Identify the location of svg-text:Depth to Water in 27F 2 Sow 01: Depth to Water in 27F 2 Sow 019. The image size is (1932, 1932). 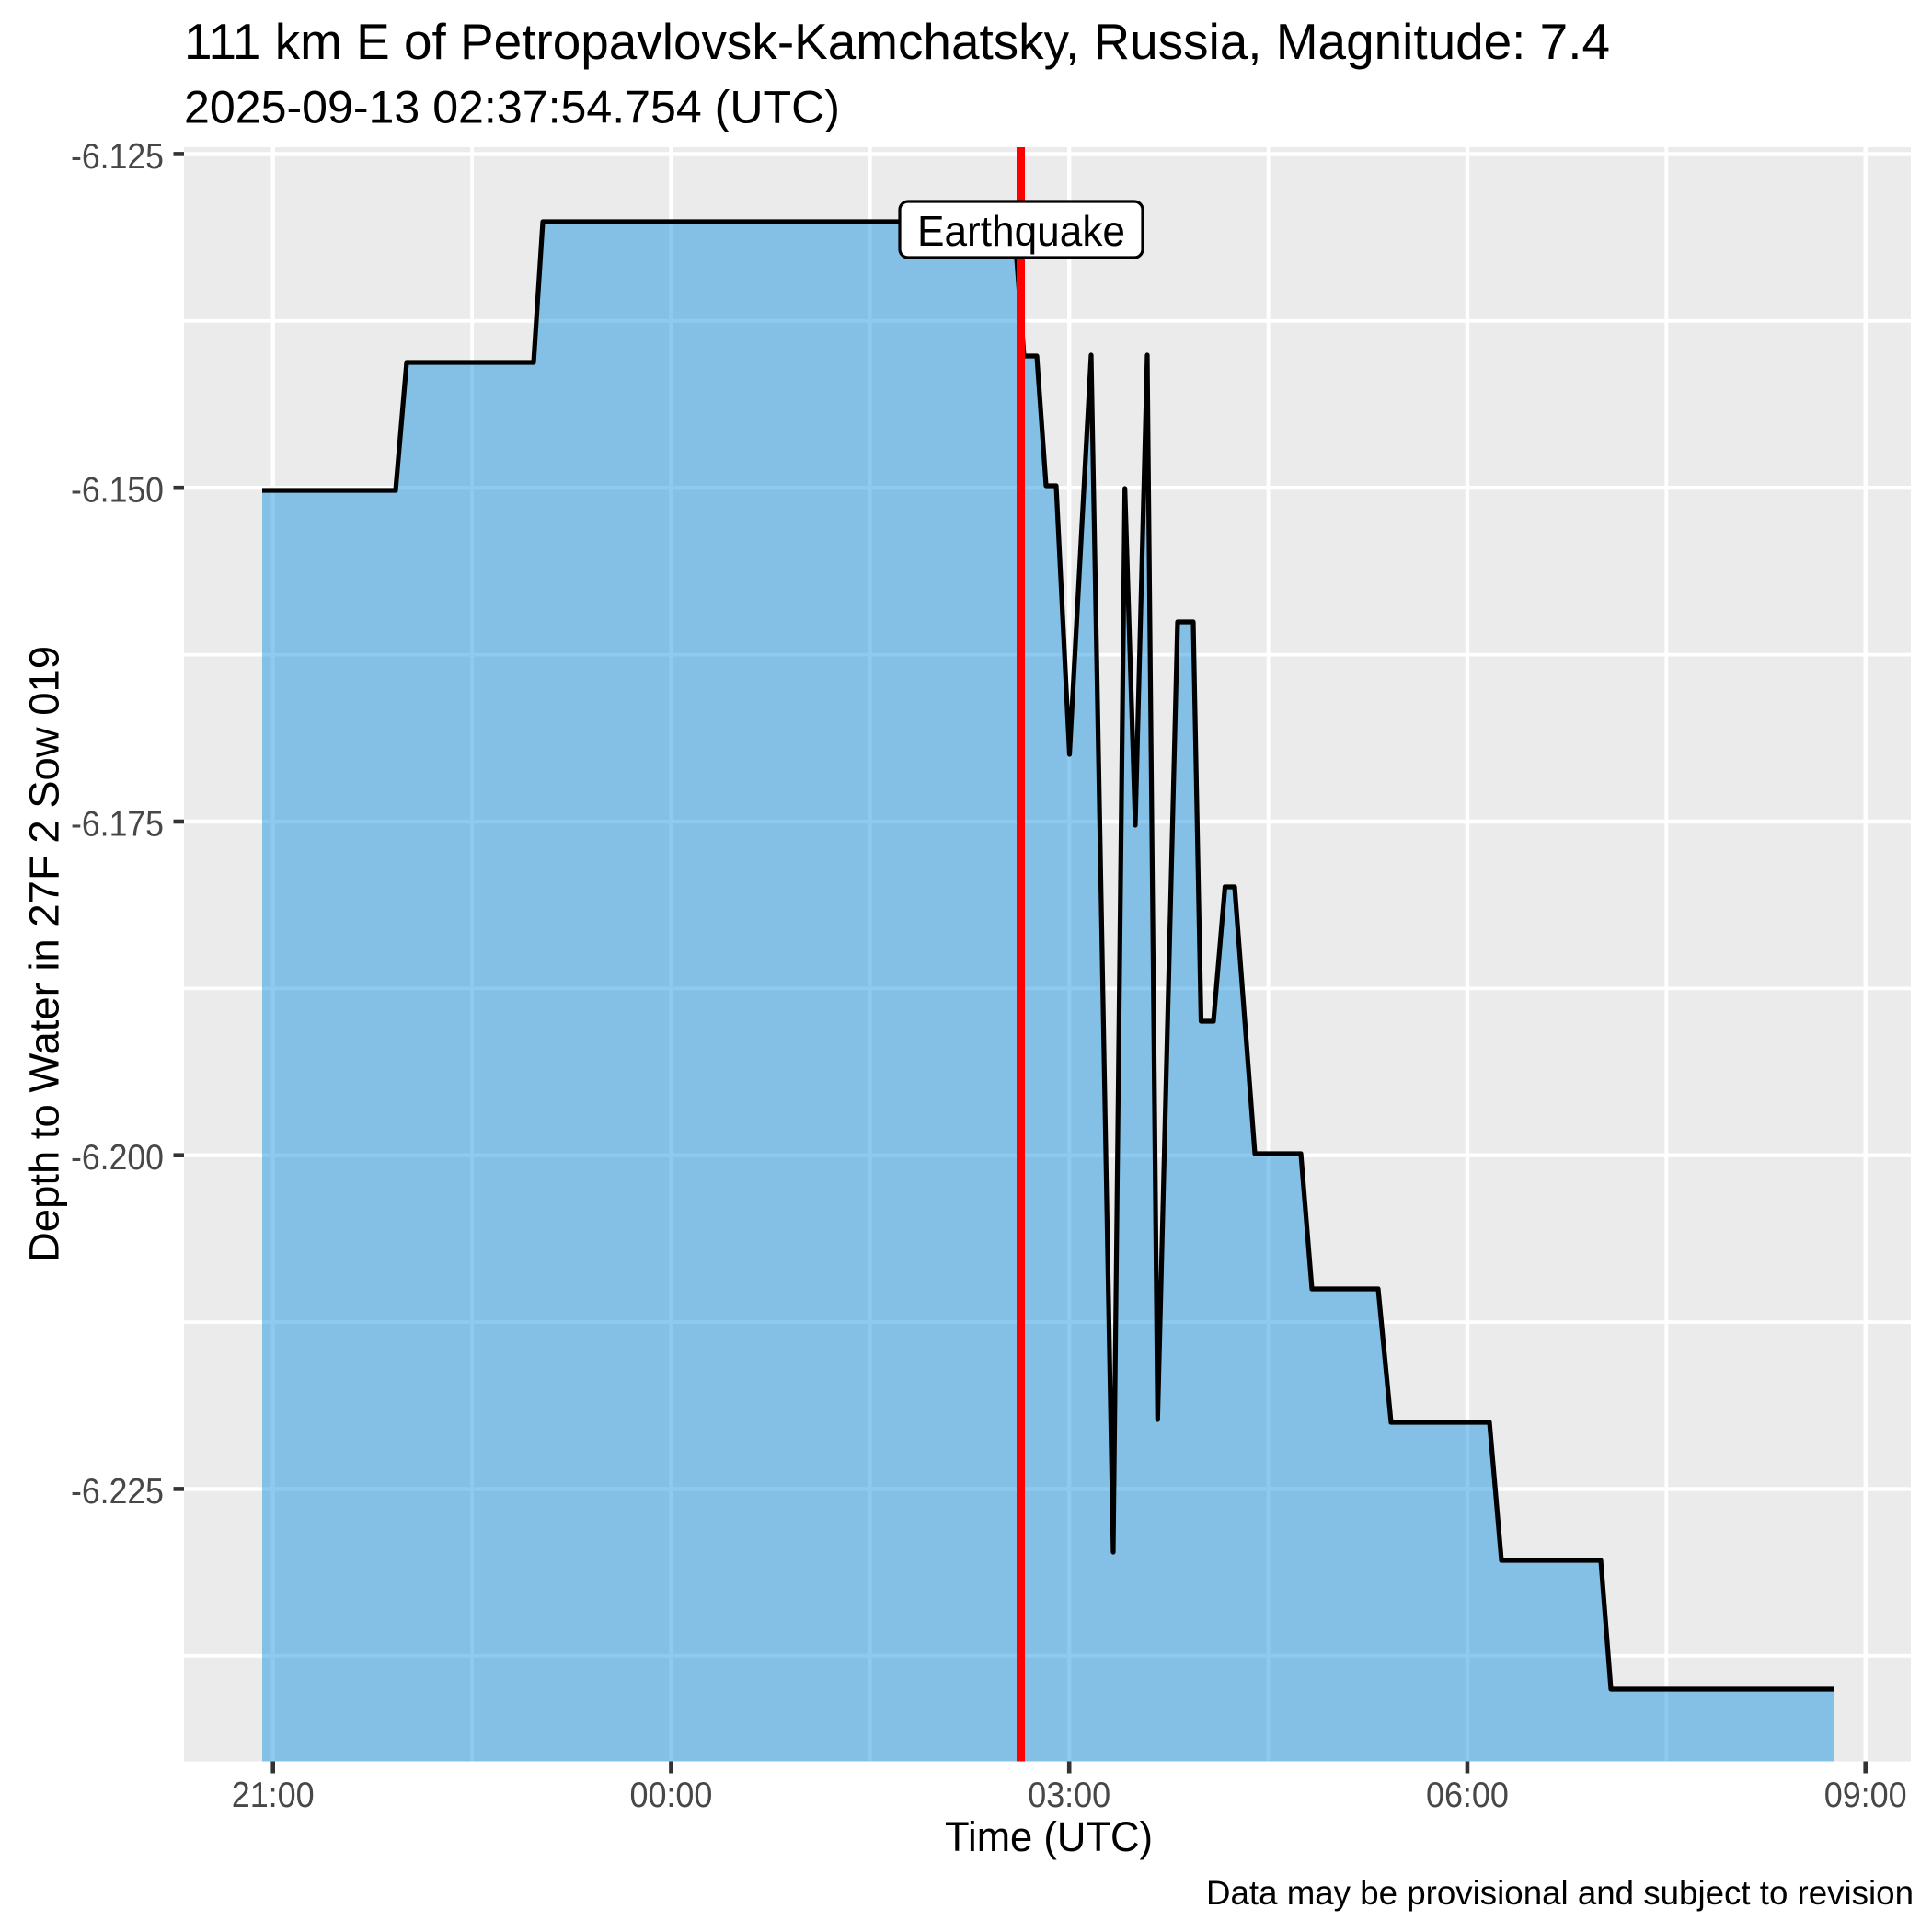
(44, 954).